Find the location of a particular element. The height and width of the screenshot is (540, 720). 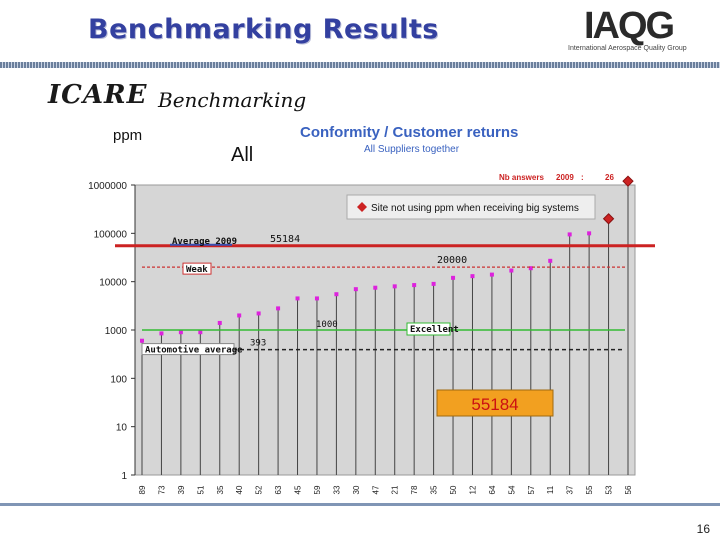

x-category-label: 47 is located at coordinates (375, 489).